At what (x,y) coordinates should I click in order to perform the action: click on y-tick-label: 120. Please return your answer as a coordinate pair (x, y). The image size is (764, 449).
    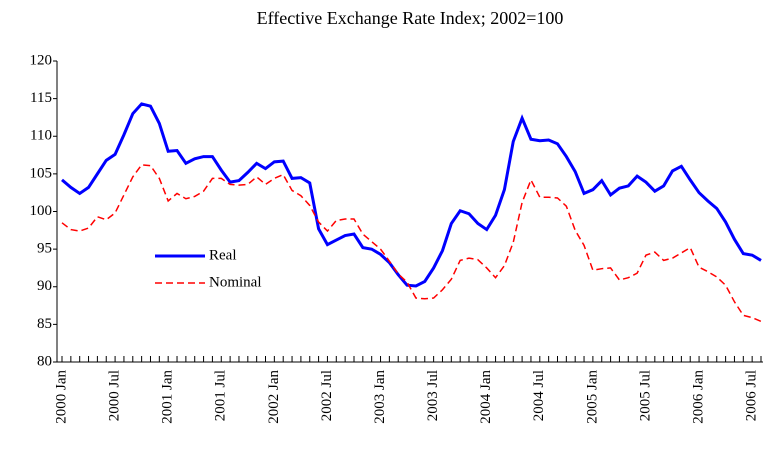
    Looking at the image, I should click on (41, 60).